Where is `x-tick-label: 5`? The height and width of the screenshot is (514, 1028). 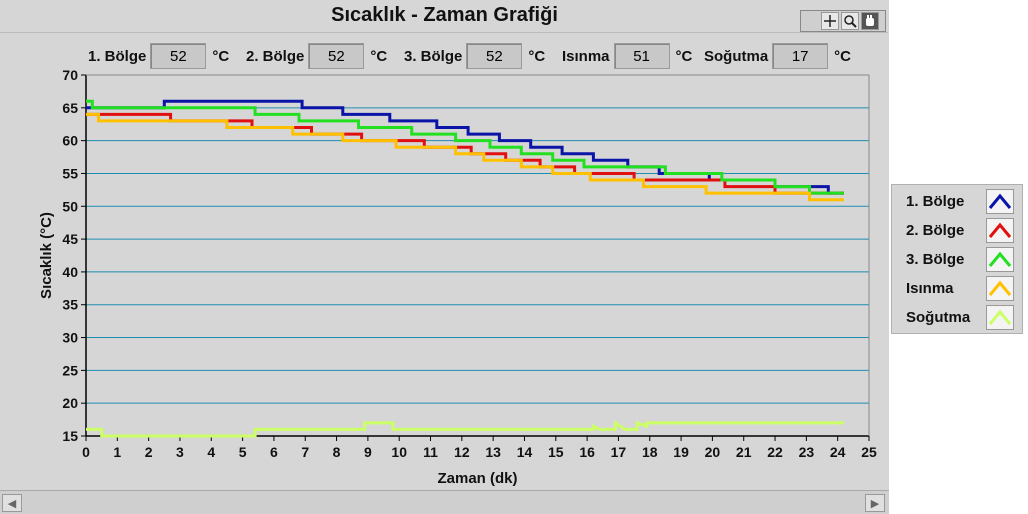 x-tick-label: 5 is located at coordinates (243, 452).